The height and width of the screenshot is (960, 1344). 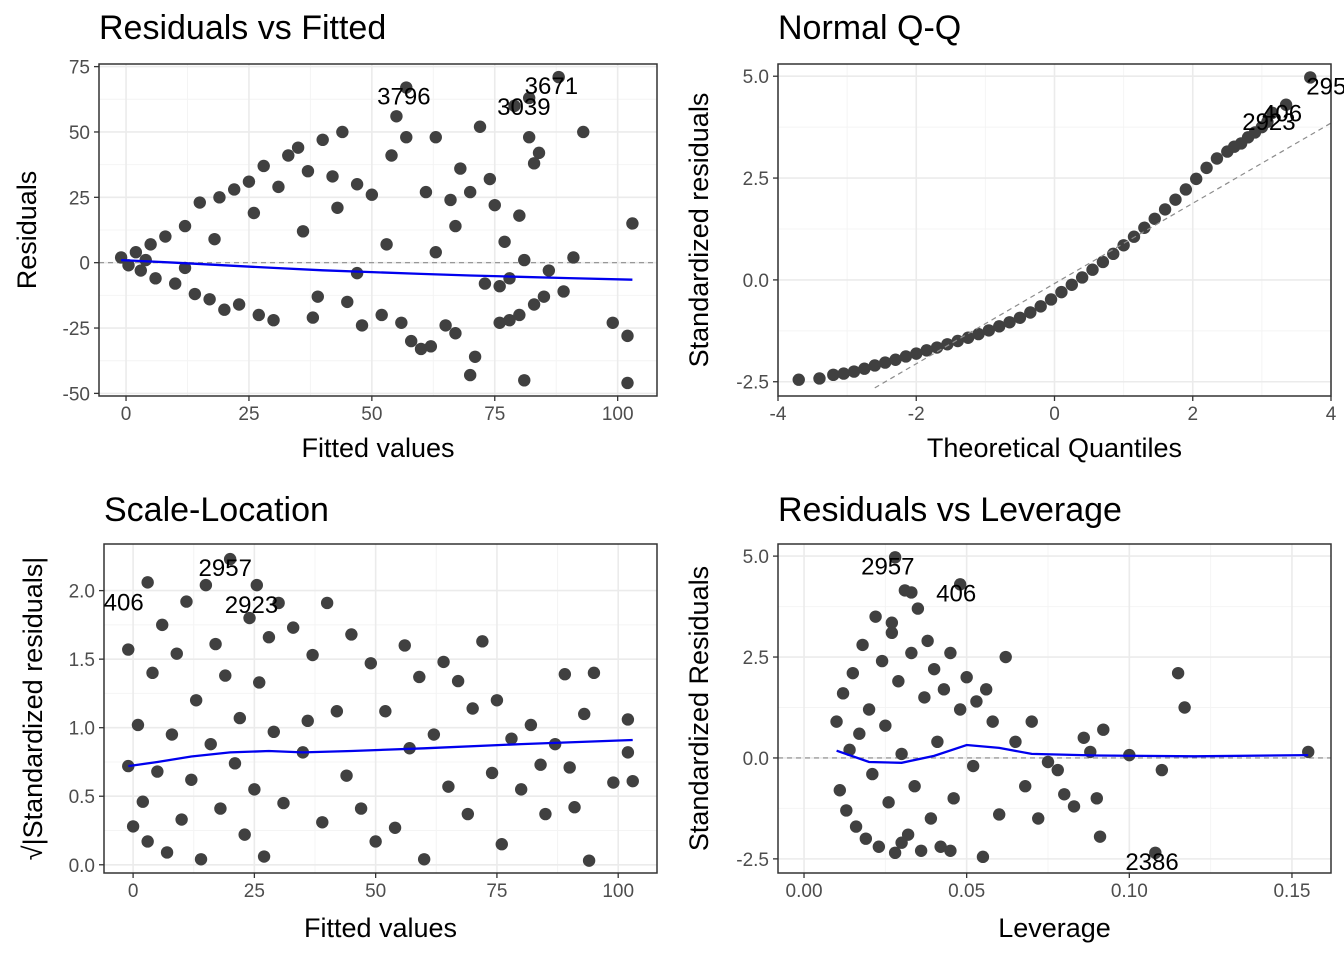 What do you see at coordinates (756, 557) in the screenshot?
I see `y-tick-label: 5.0` at bounding box center [756, 557].